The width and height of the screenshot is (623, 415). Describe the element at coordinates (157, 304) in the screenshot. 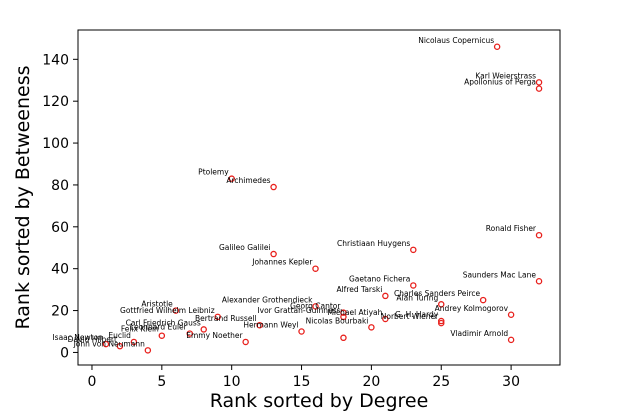

I see `point-label: Aristotle` at that location.